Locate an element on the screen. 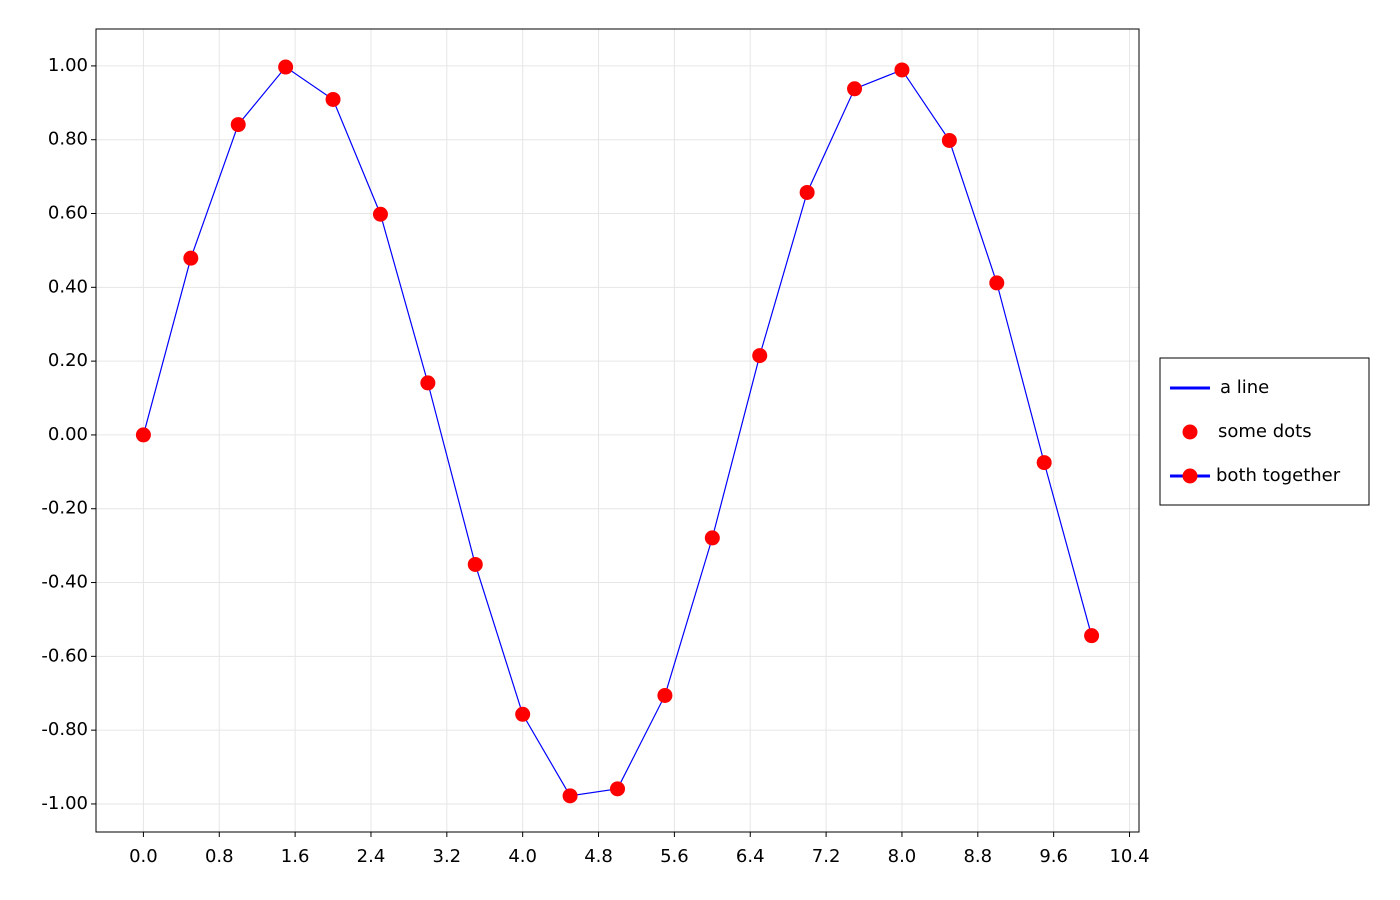 The image size is (1400, 900). x-tick-label: 1.6 is located at coordinates (295, 856).